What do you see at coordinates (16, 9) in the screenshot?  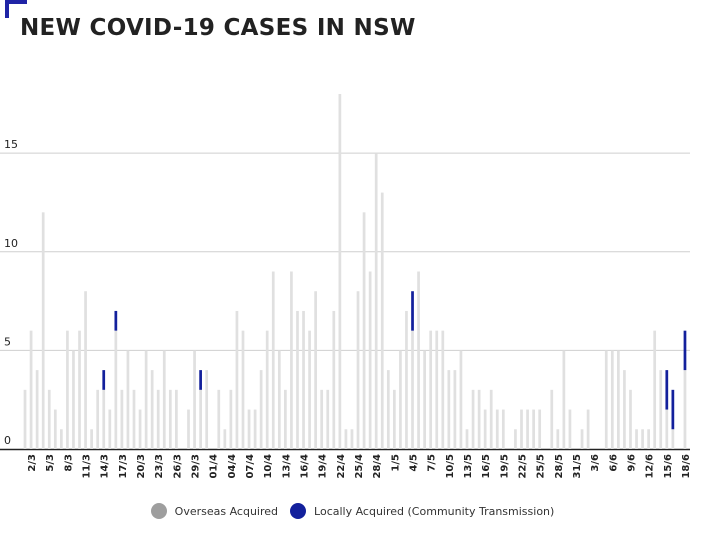 I see `corner-accent-mark` at bounding box center [16, 9].